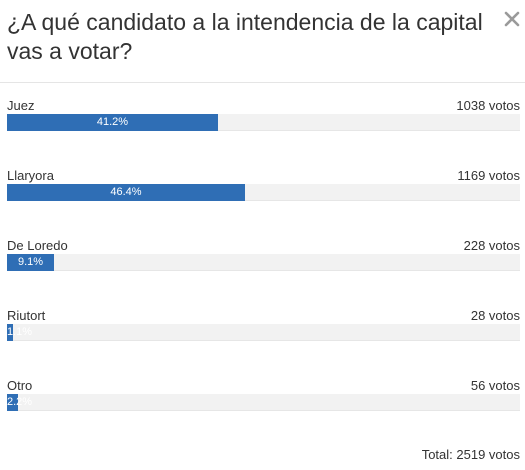 The height and width of the screenshot is (470, 525). Describe the element at coordinates (495, 315) in the screenshot. I see `option-vote-count: 28 votos` at that location.